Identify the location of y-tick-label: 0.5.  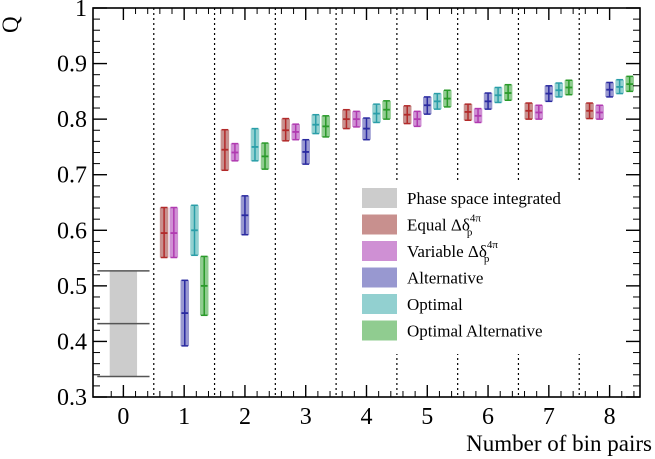
(72, 287).